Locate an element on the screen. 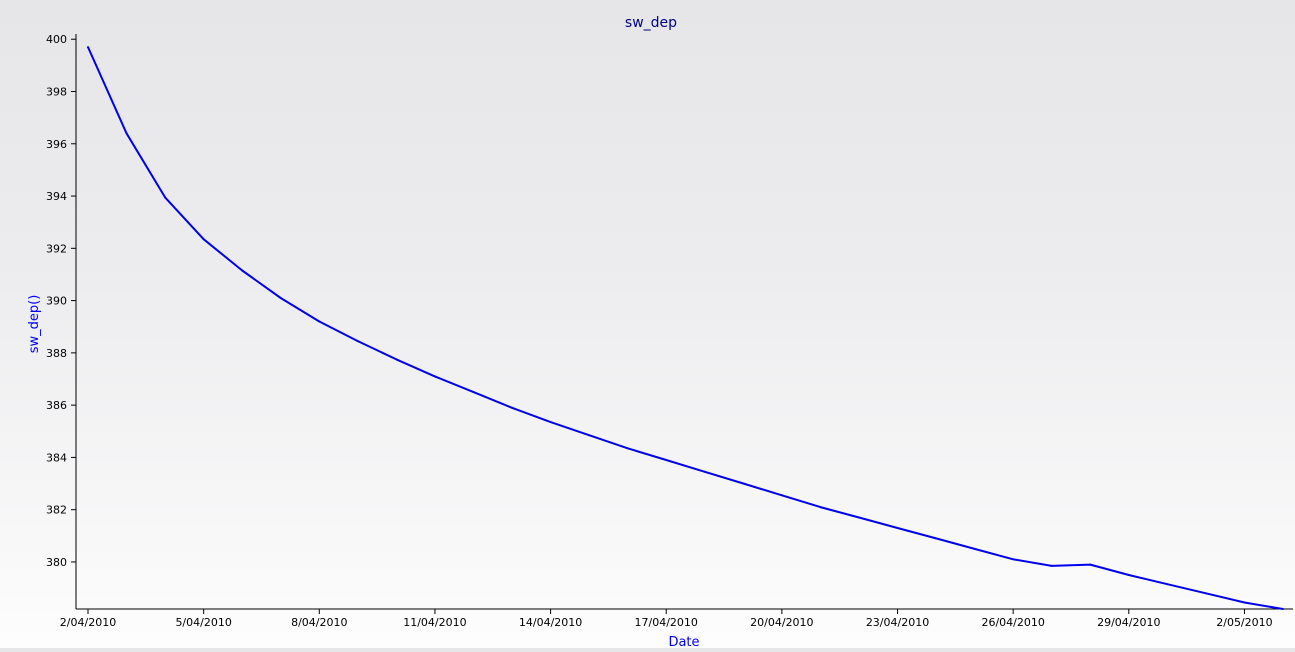  x-tick-label: 20/04/2010 is located at coordinates (781, 622).